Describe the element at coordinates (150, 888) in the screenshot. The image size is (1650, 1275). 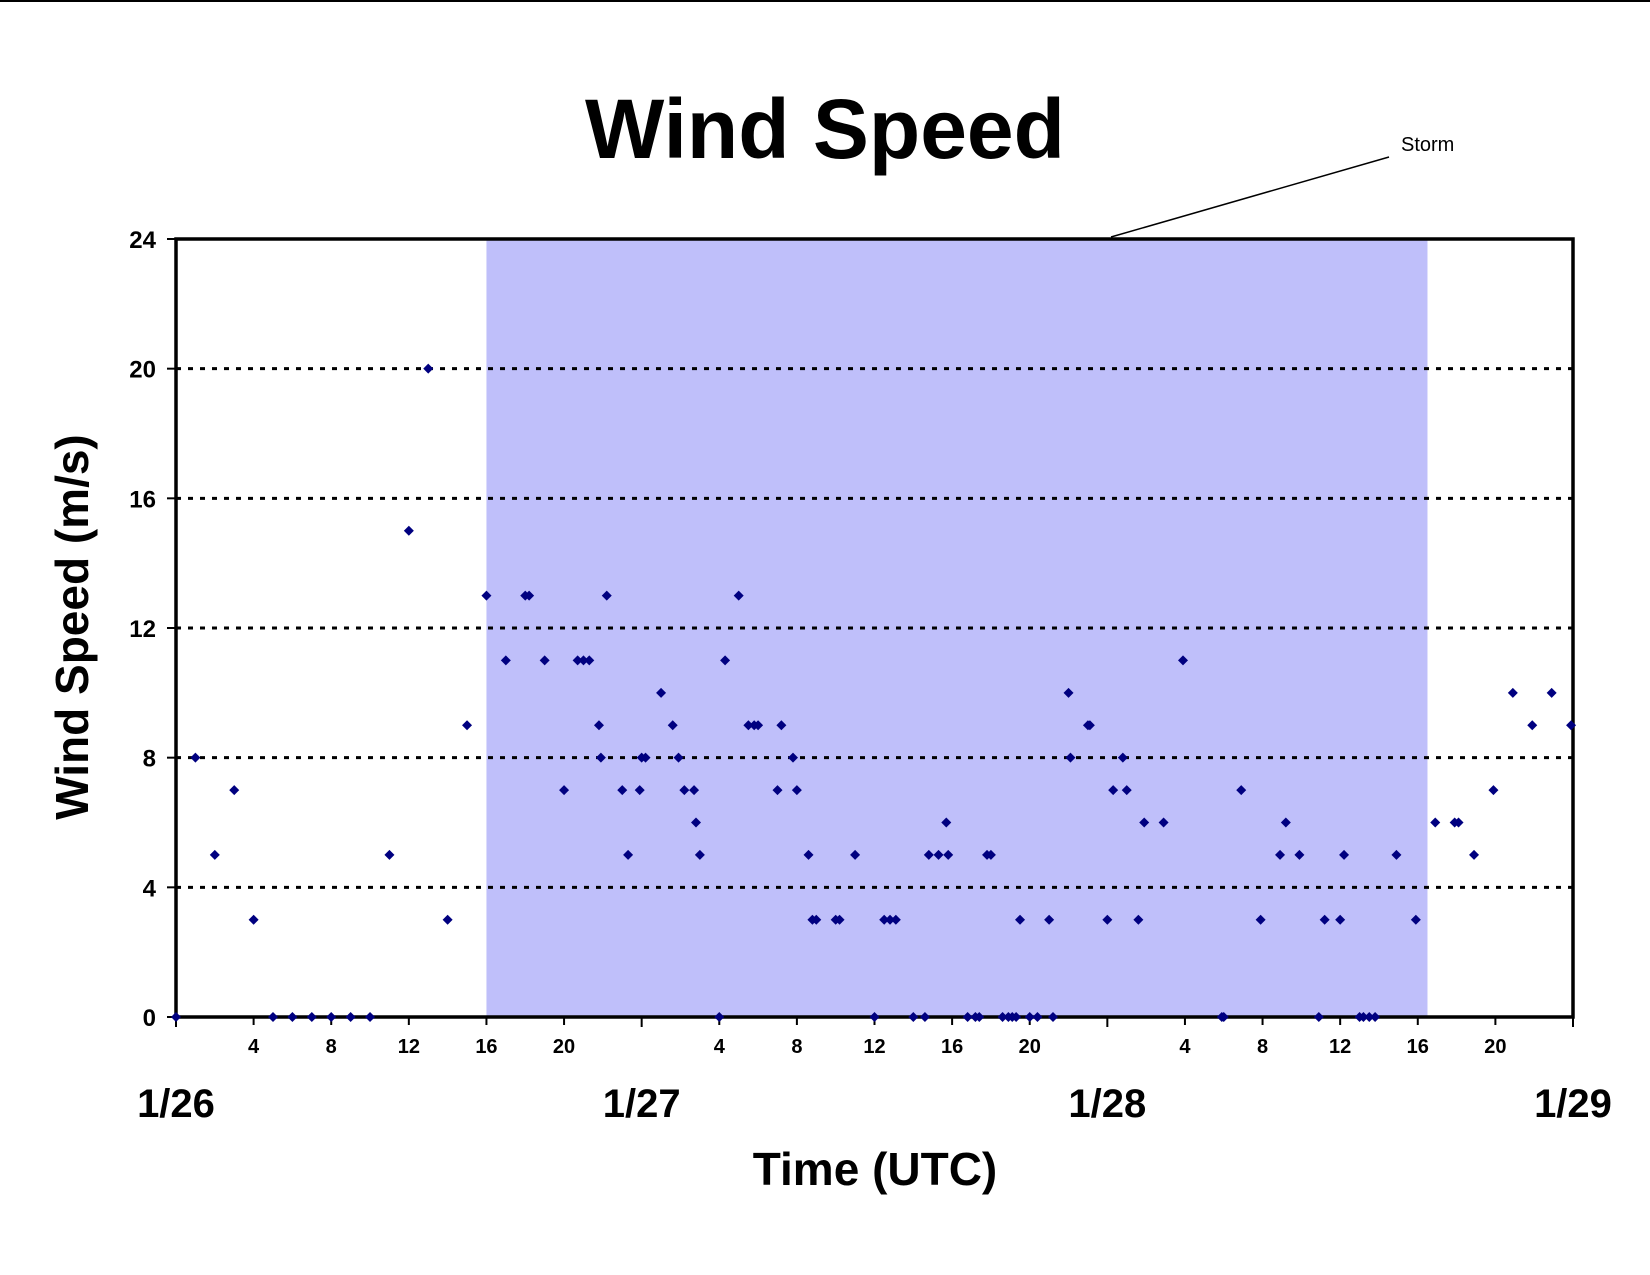
I see `y-tick-label: 4` at that location.